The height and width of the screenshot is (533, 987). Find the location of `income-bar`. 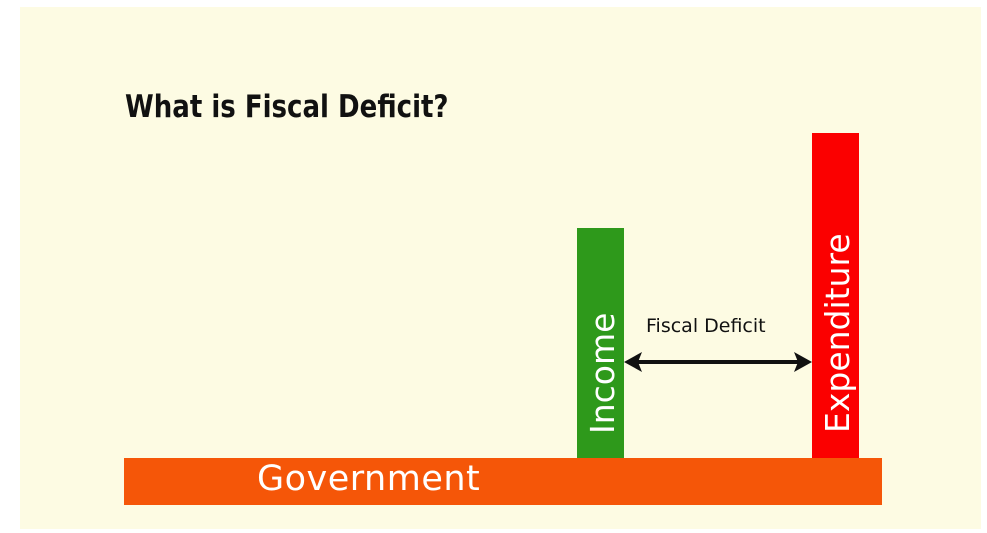

income-bar is located at coordinates (600, 343).